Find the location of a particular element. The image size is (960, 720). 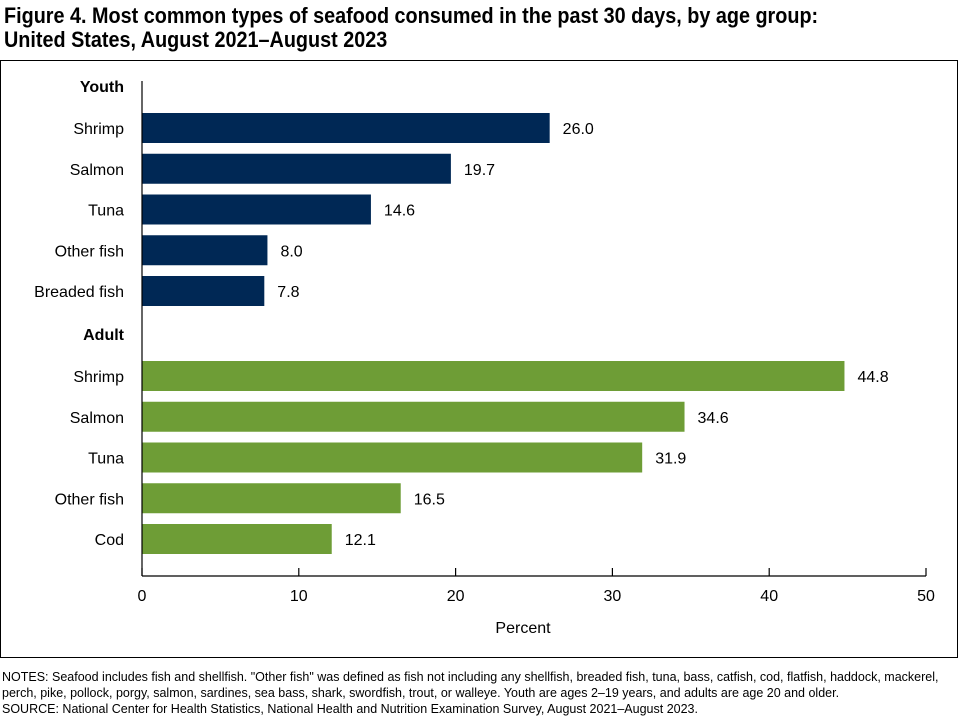

x-tick-label-1: 10 is located at coordinates (299, 596).